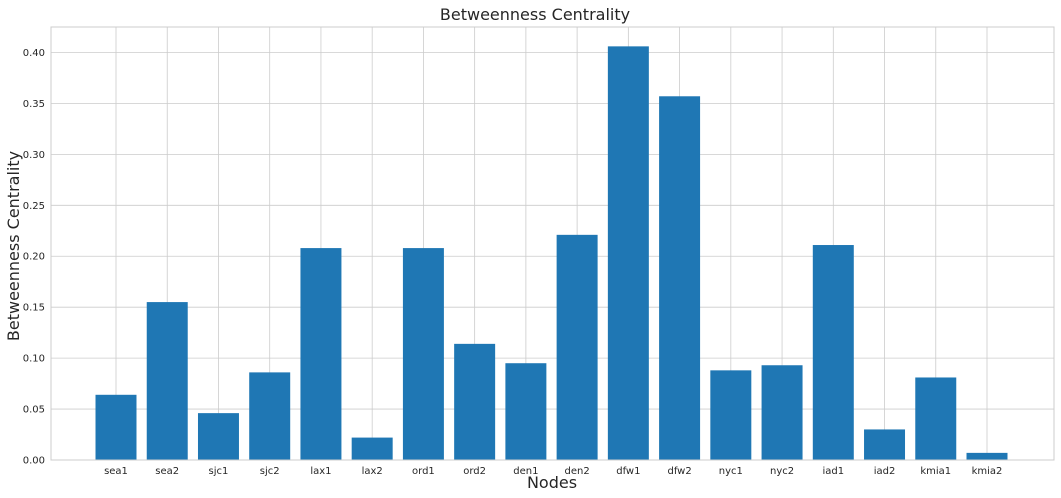  Describe the element at coordinates (270, 471) in the screenshot. I see `x-tick-label: sjc2` at that location.